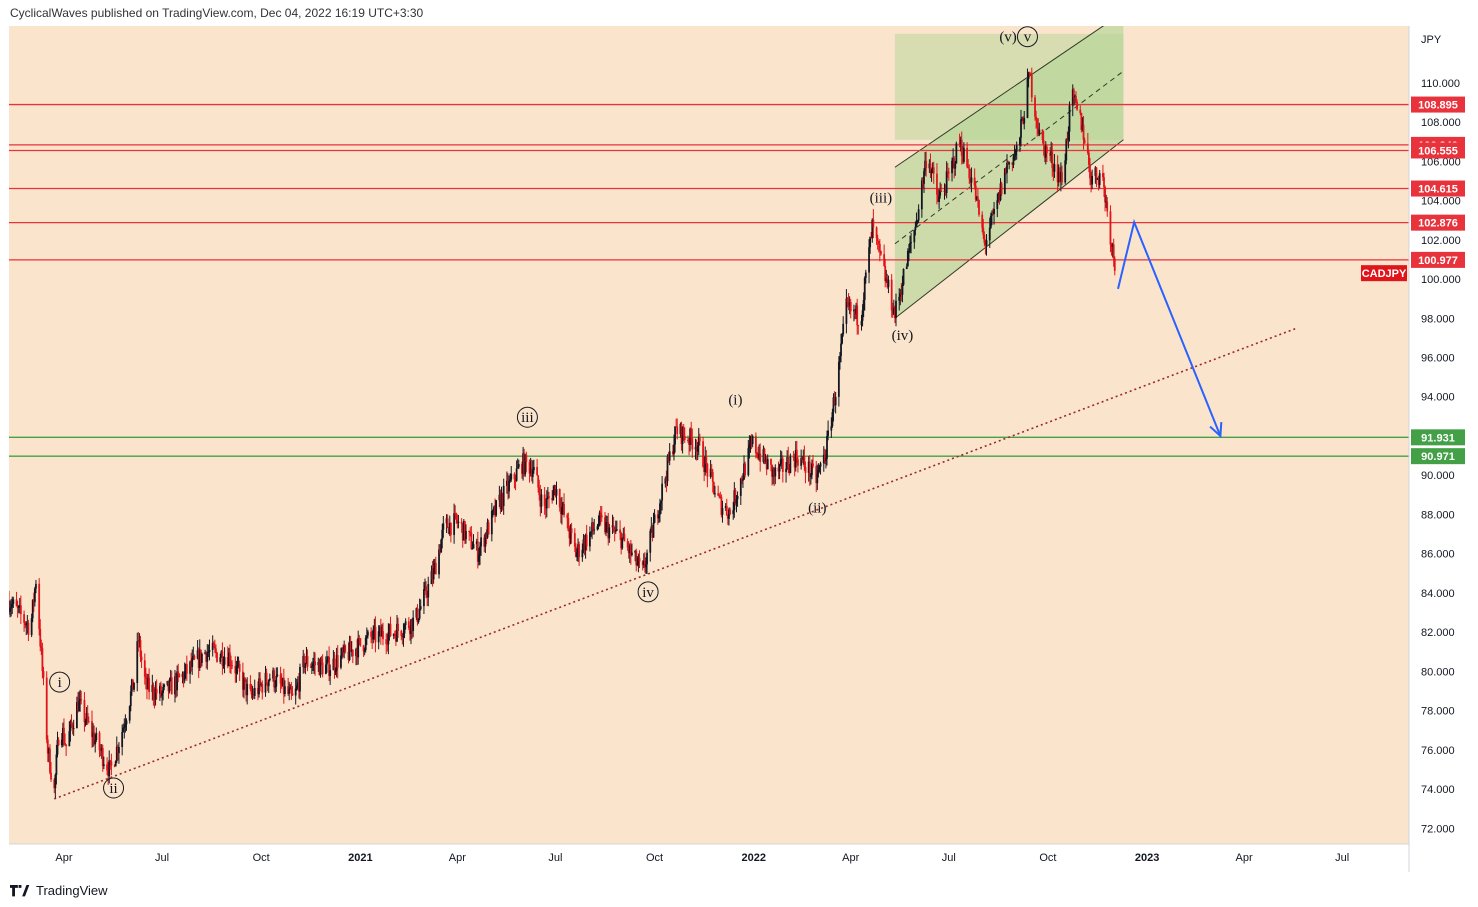 The height and width of the screenshot is (907, 1478). Describe the element at coordinates (72, 890) in the screenshot. I see `footer-brand: TradingView` at that location.